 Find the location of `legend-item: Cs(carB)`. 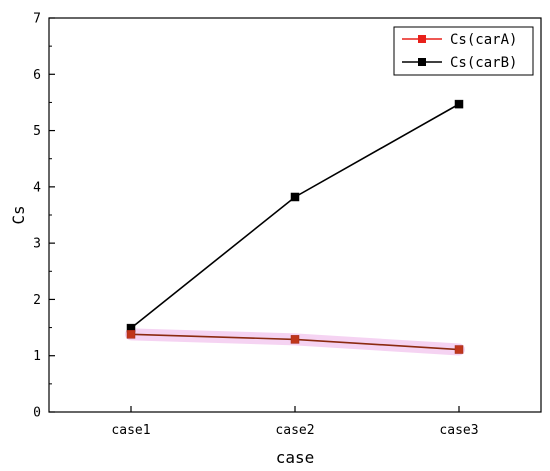

legend-item: Cs(carB) is located at coordinates (459, 63).